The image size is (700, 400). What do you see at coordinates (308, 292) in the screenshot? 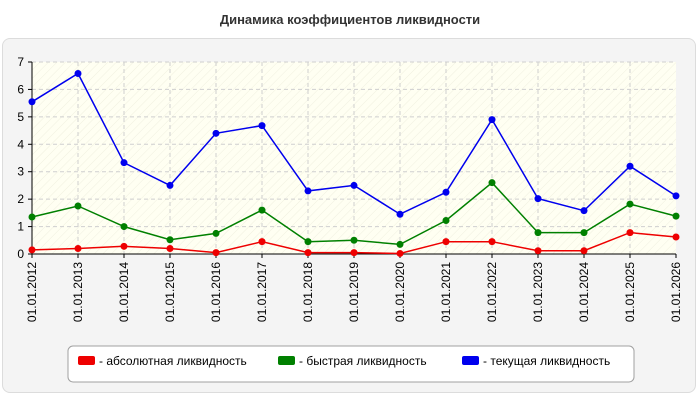
I see `x-tick-label: 01.01.2018` at bounding box center [308, 292].